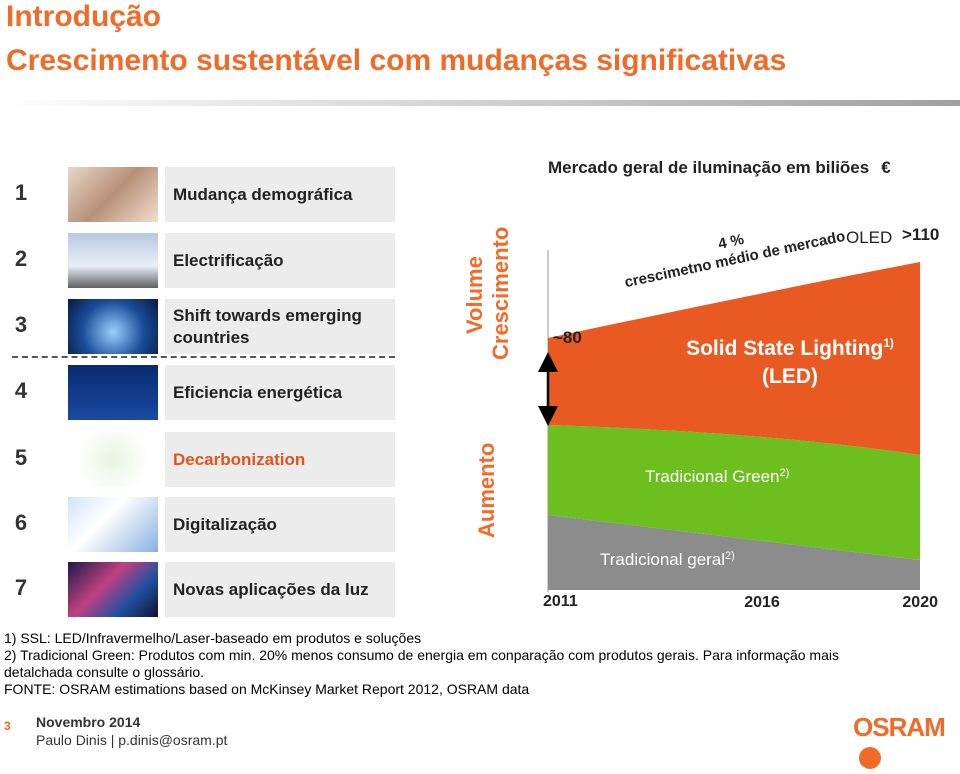 This screenshot has width=960, height=774. I want to click on year-label: 2016, so click(762, 602).